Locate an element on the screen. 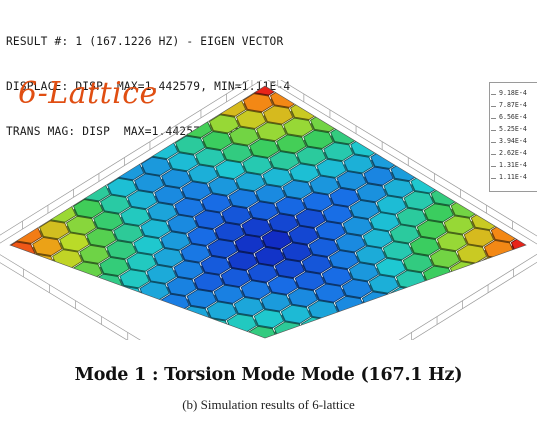 This screenshot has width=537, height=425. legend-value: 1.11E-4 is located at coordinates (513, 177).